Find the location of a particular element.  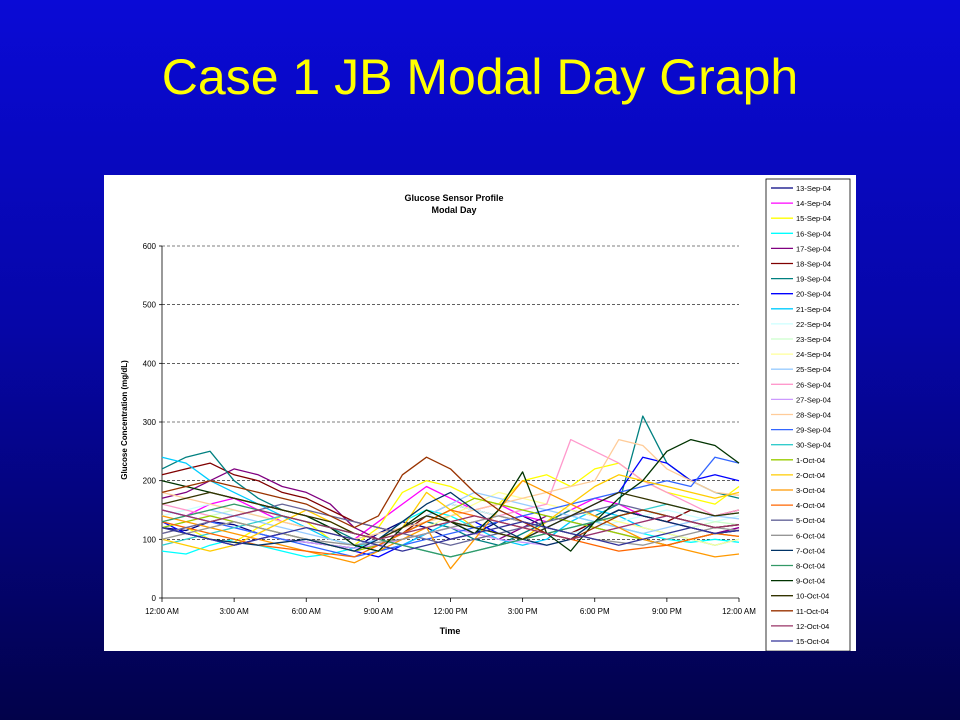

legend-label: 9-Oct-04 is located at coordinates (810, 581).